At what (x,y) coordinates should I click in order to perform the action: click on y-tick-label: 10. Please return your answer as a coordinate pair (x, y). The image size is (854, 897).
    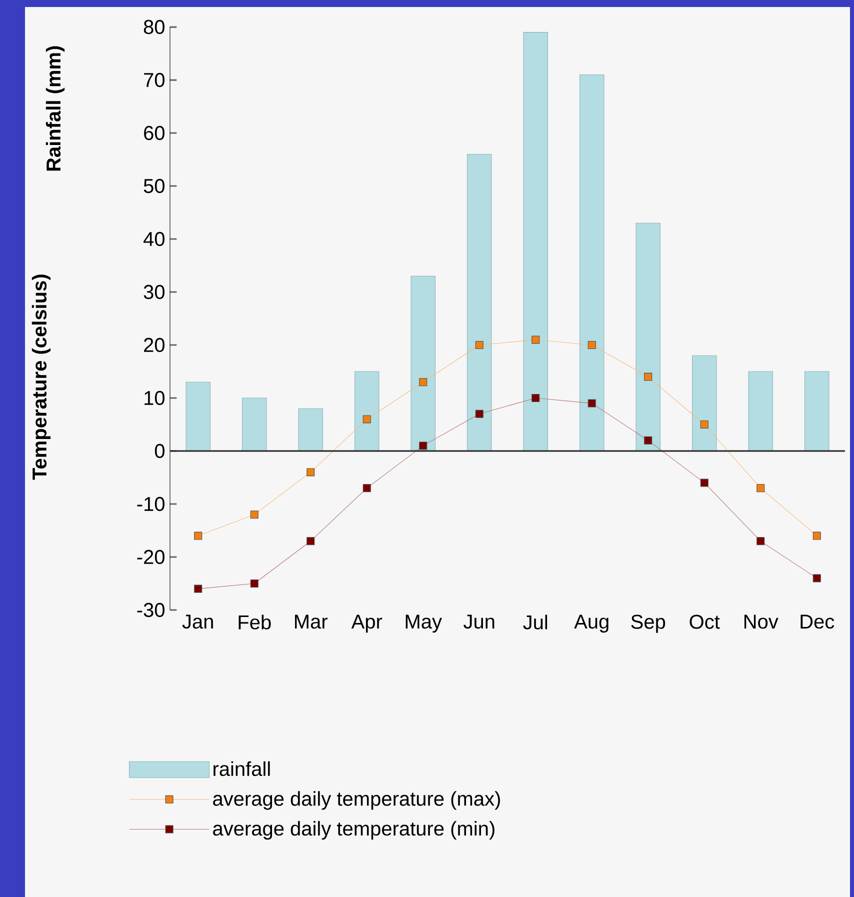
    Looking at the image, I should click on (154, 398).